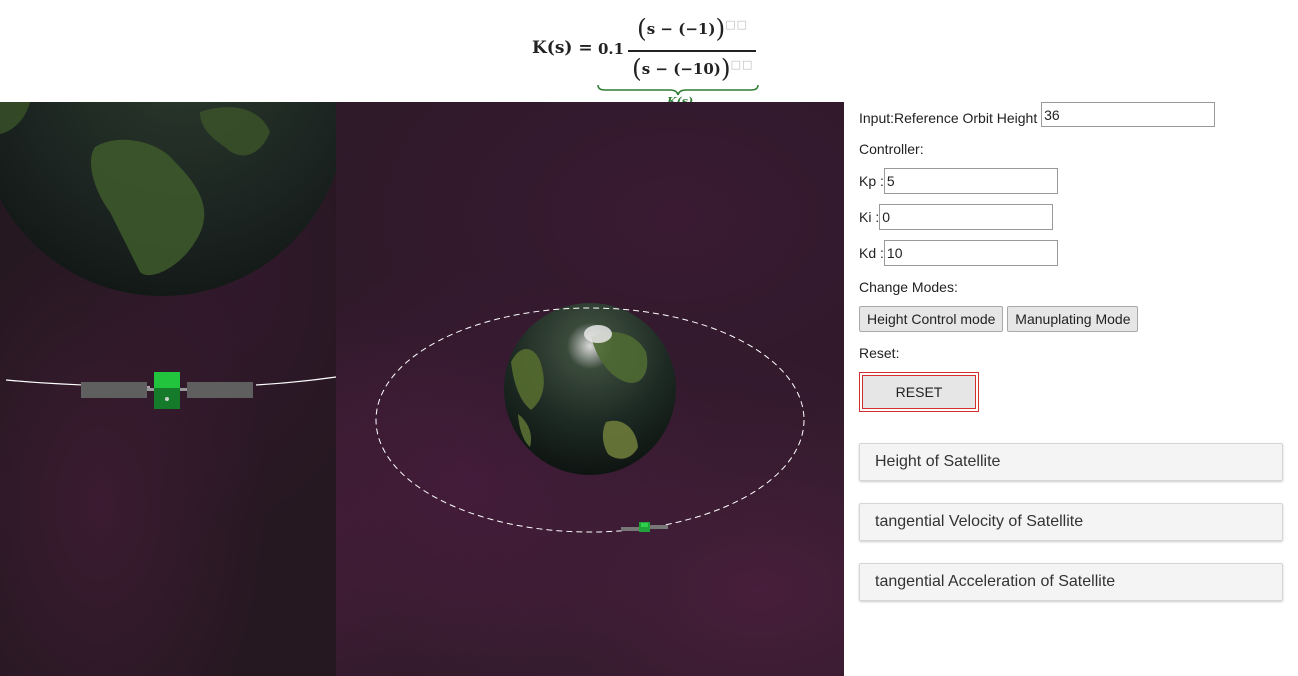 The width and height of the screenshot is (1298, 676). Describe the element at coordinates (908, 287) in the screenshot. I see `change-modes-heading: Change Modes:` at that location.